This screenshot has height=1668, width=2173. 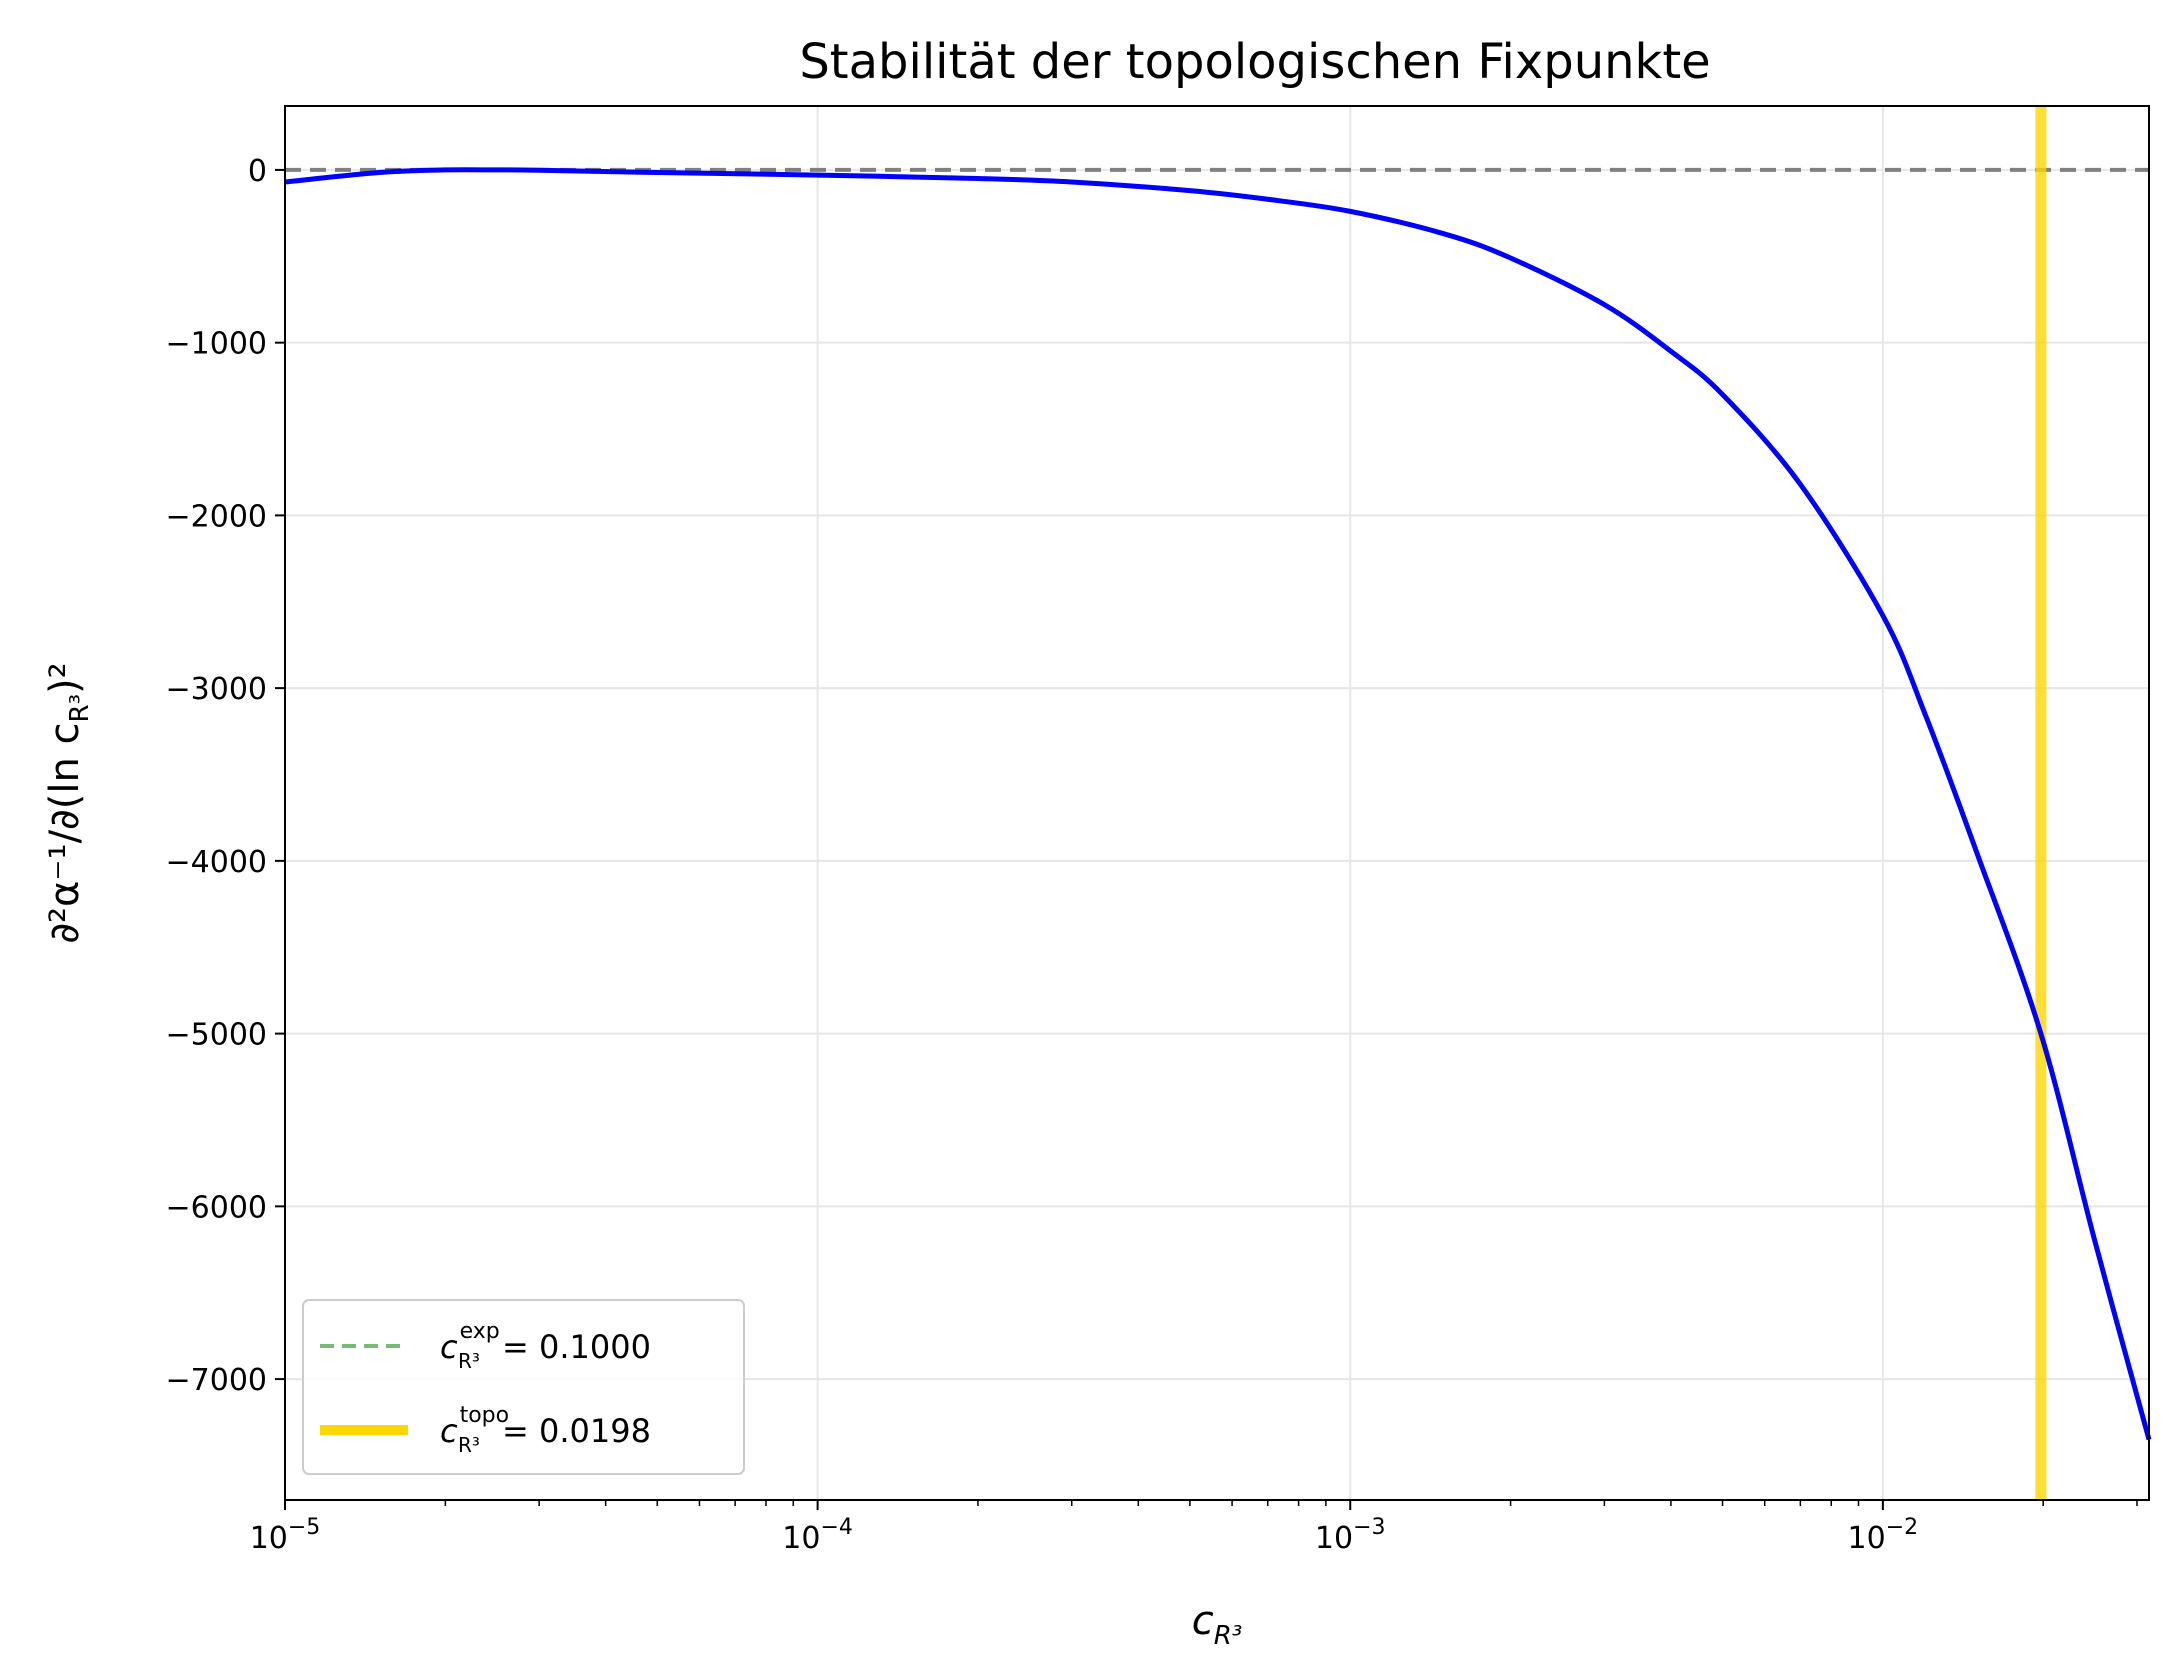 What do you see at coordinates (1254, 62) in the screenshot?
I see `chart-title: Stabilität der topologischen Fixpunkte` at bounding box center [1254, 62].